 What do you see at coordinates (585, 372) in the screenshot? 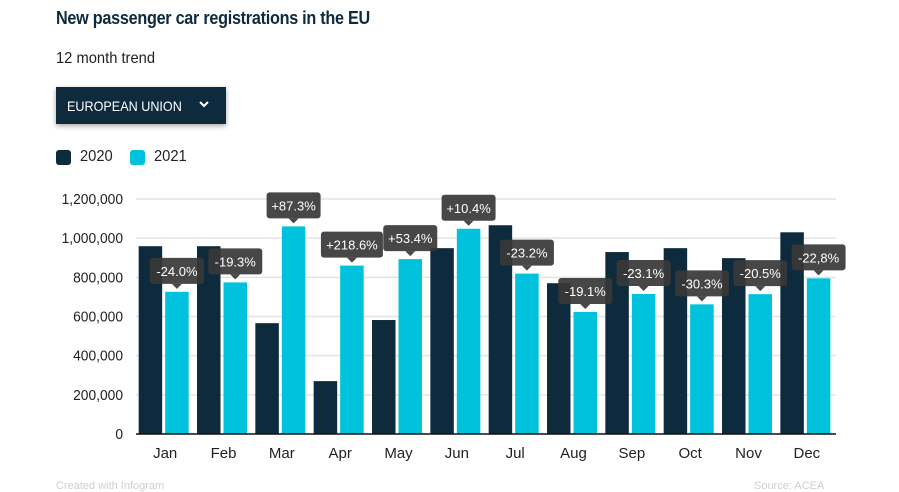
I see `bar-2021-aug` at bounding box center [585, 372].